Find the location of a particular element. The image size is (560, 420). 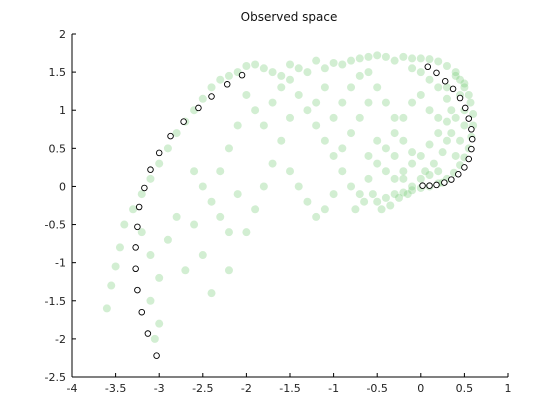

x-tick-label: 0 is located at coordinates (420, 388).